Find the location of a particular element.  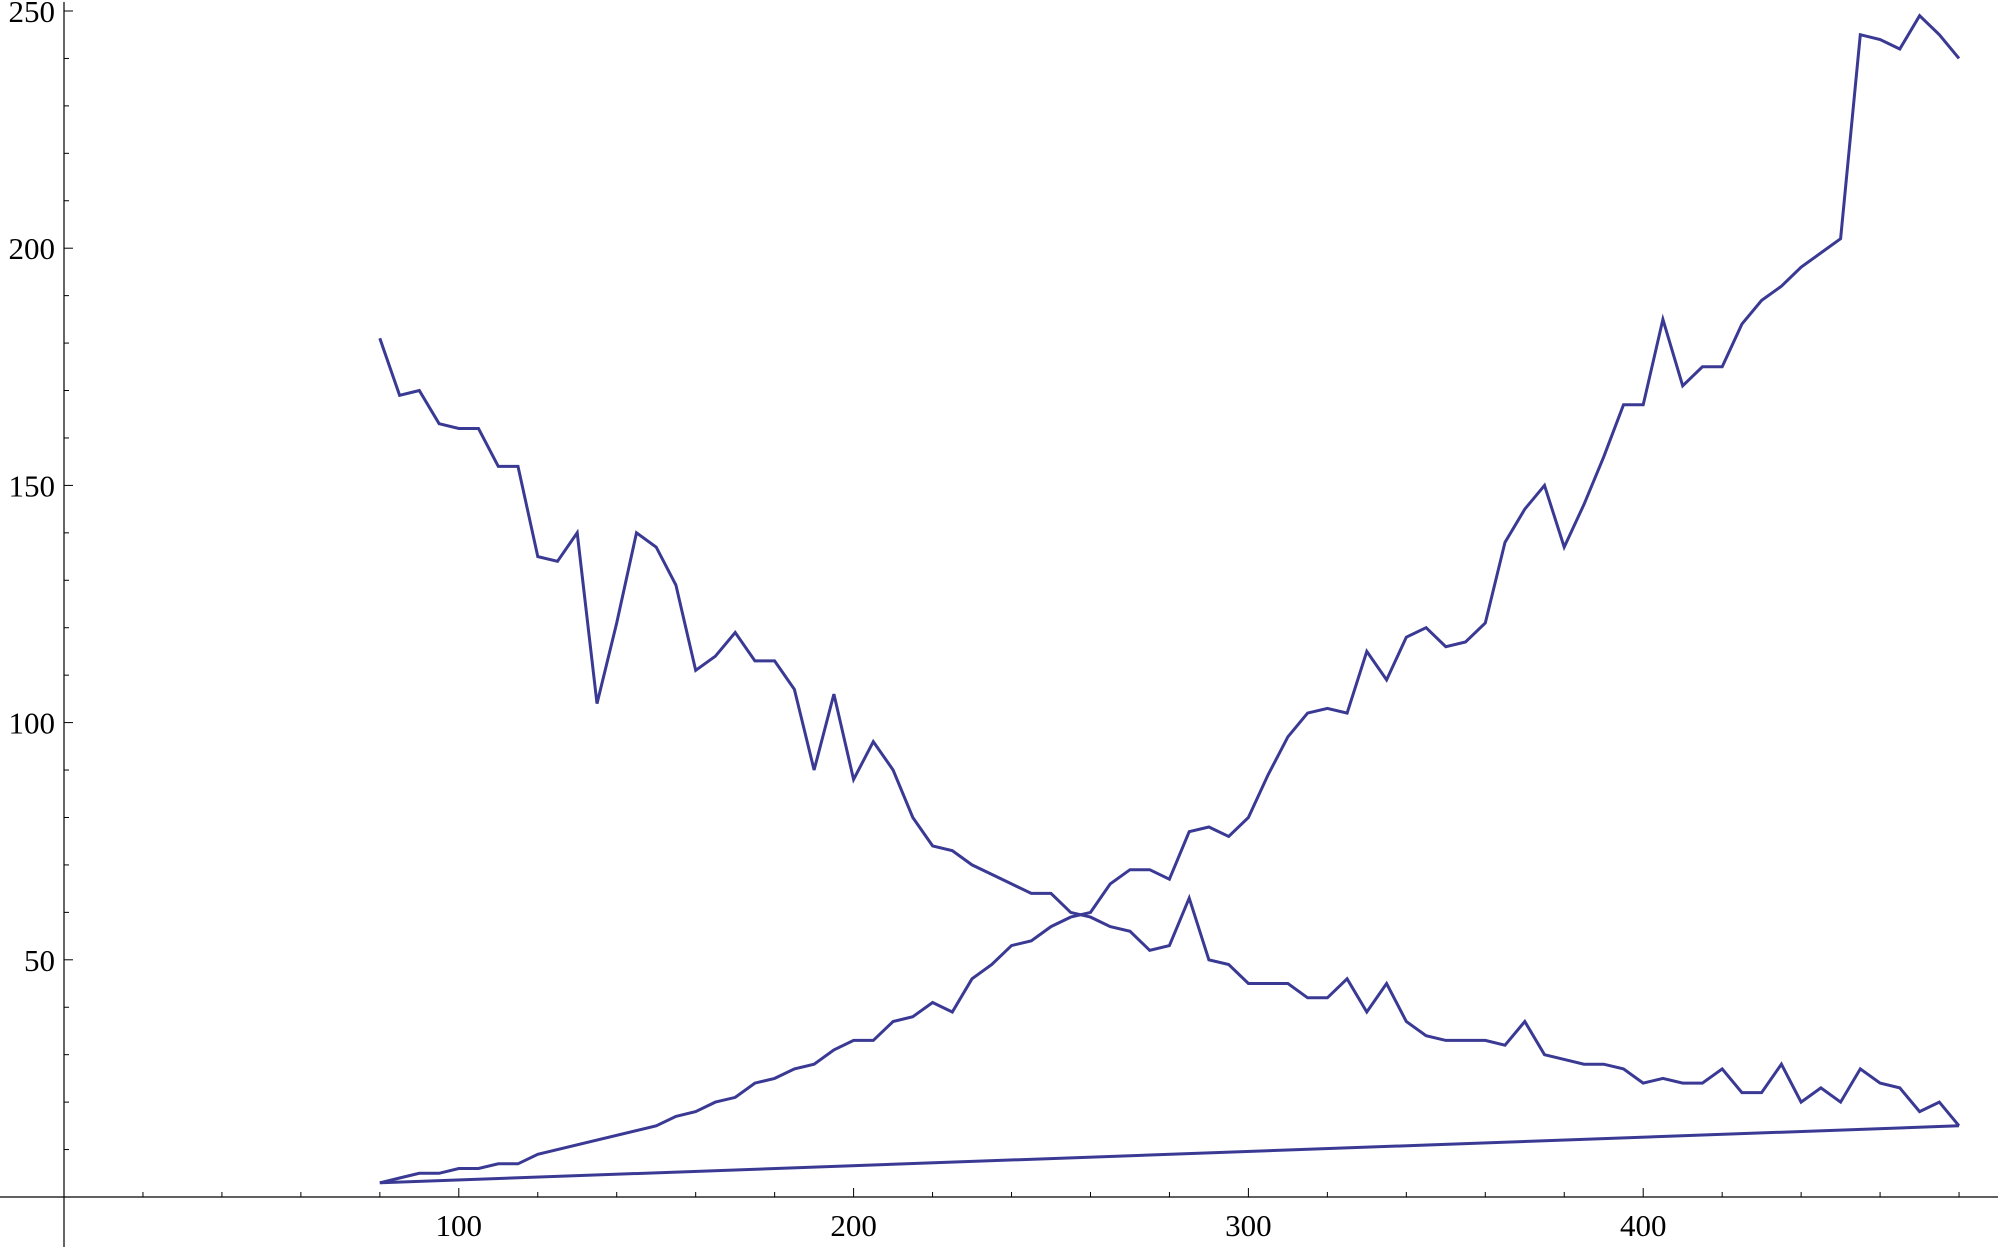

y-tick-label: 250 is located at coordinates (32, 14).